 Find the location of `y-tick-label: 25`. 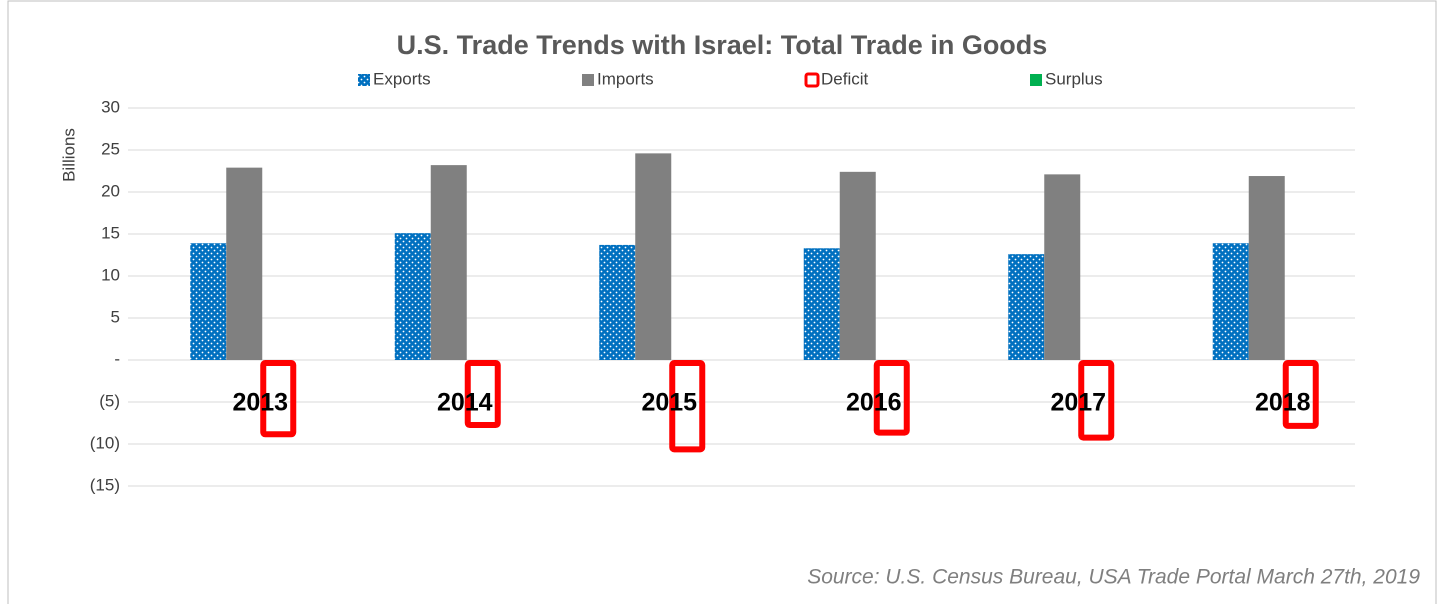

y-tick-label: 25 is located at coordinates (110, 148).